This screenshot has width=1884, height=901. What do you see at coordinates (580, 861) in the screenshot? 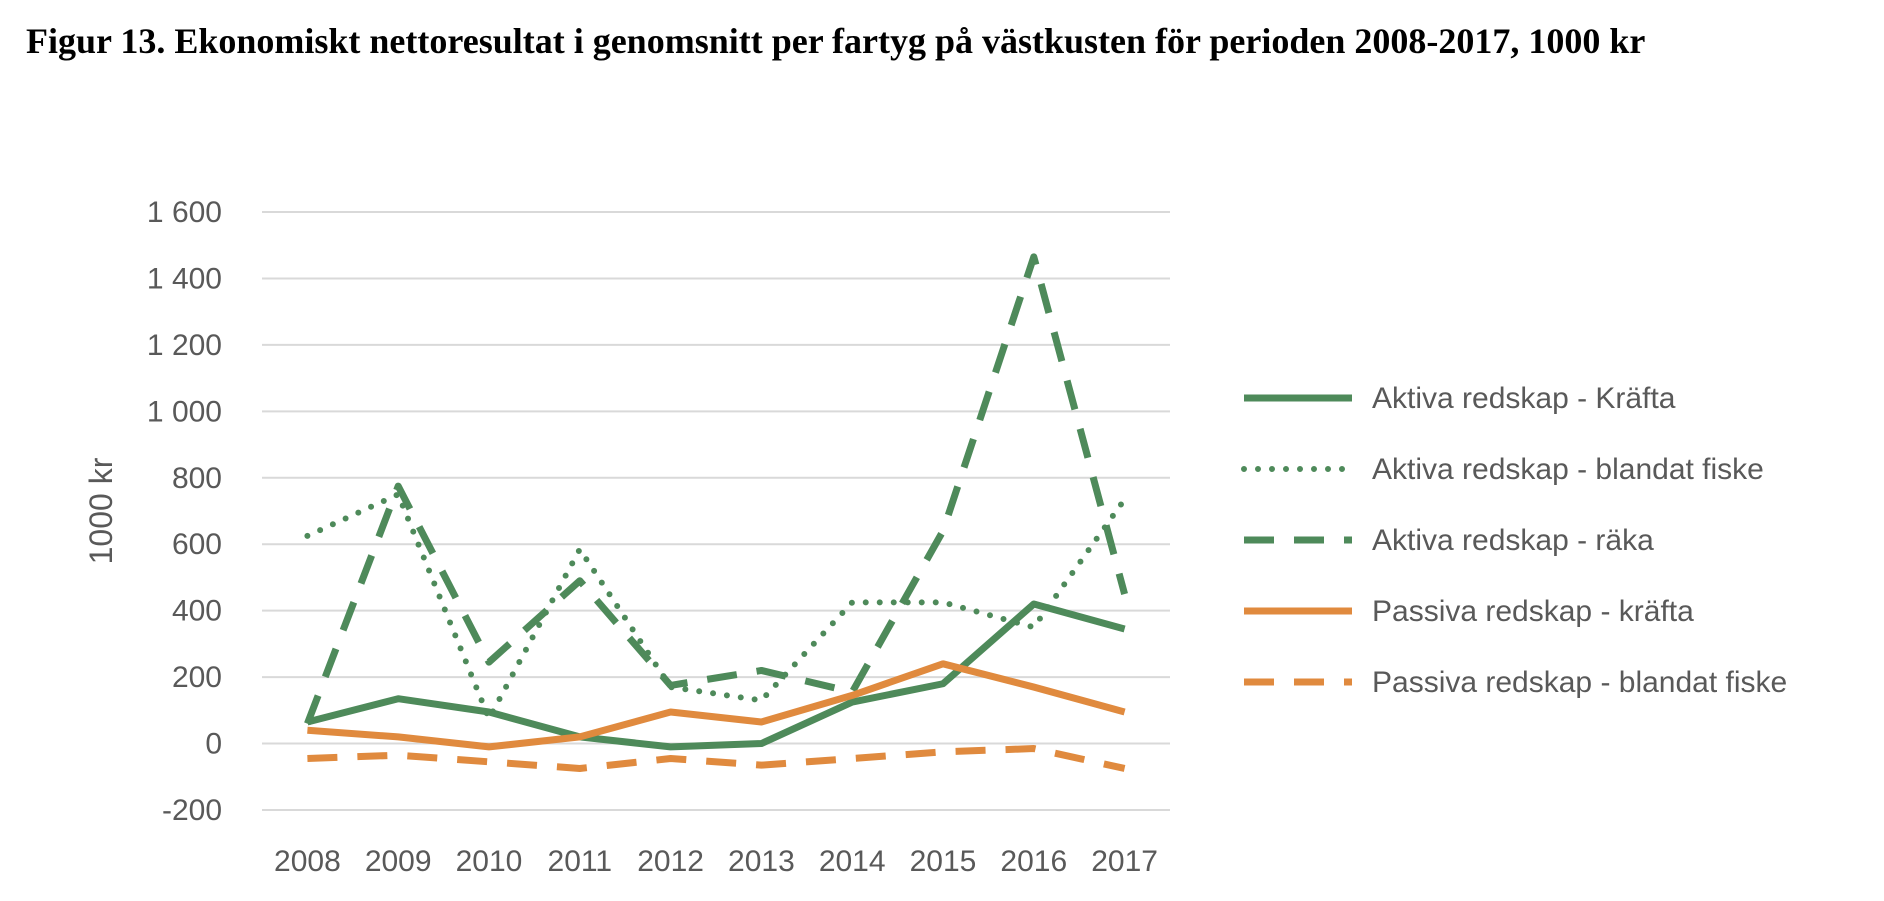
I see `x-tick-label: 2011` at bounding box center [580, 861].